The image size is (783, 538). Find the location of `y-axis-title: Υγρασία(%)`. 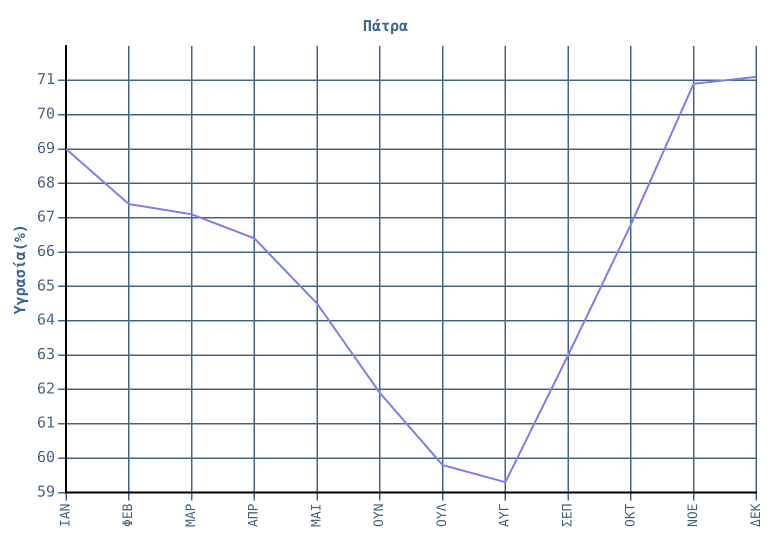

y-axis-title: Υγρασία(%) is located at coordinates (19, 269).